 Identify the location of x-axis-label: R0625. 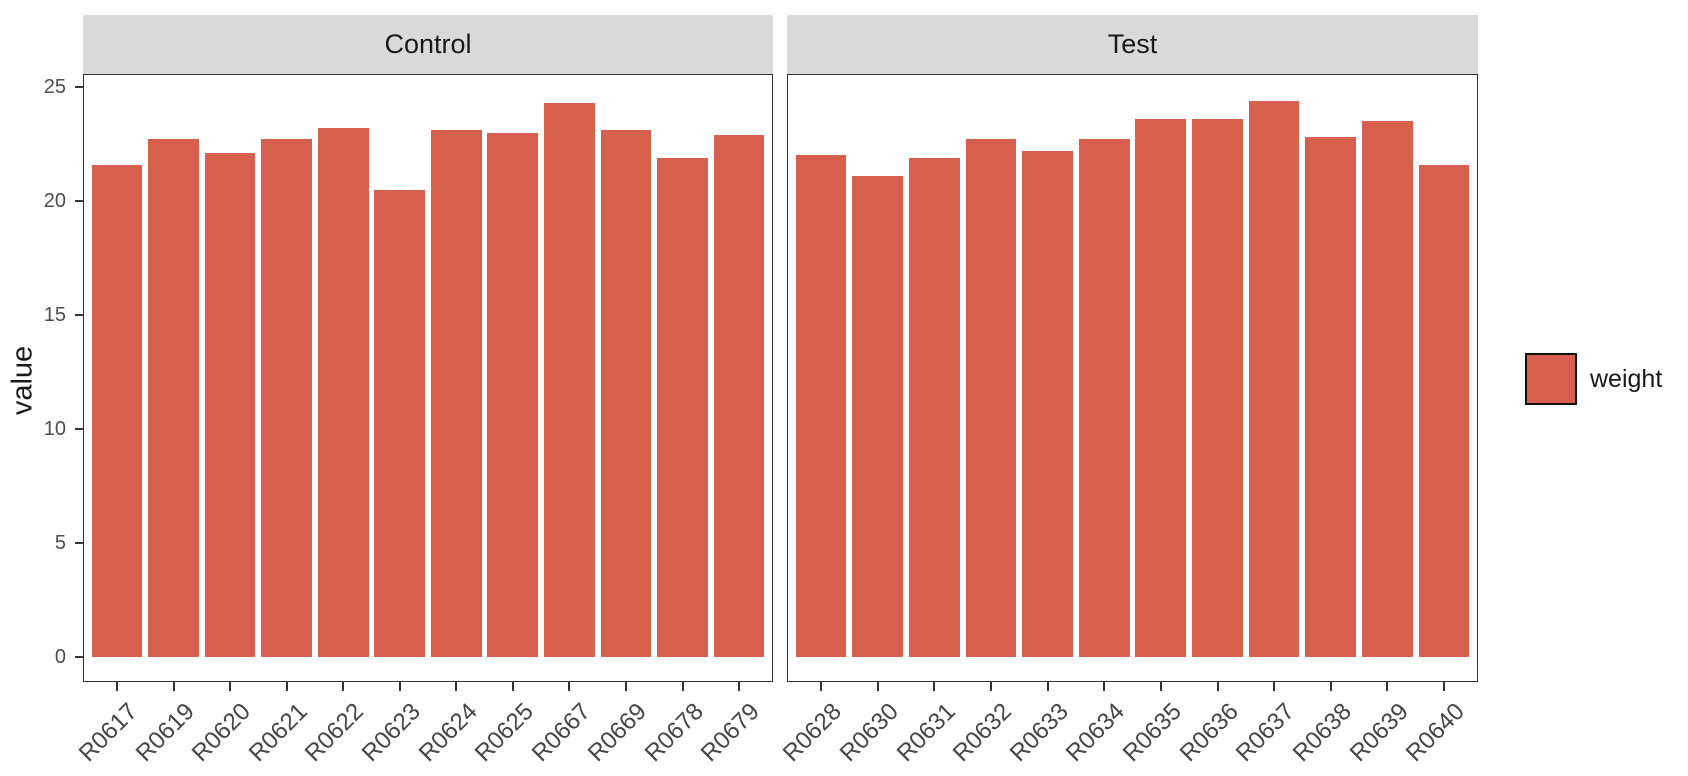
(504, 733).